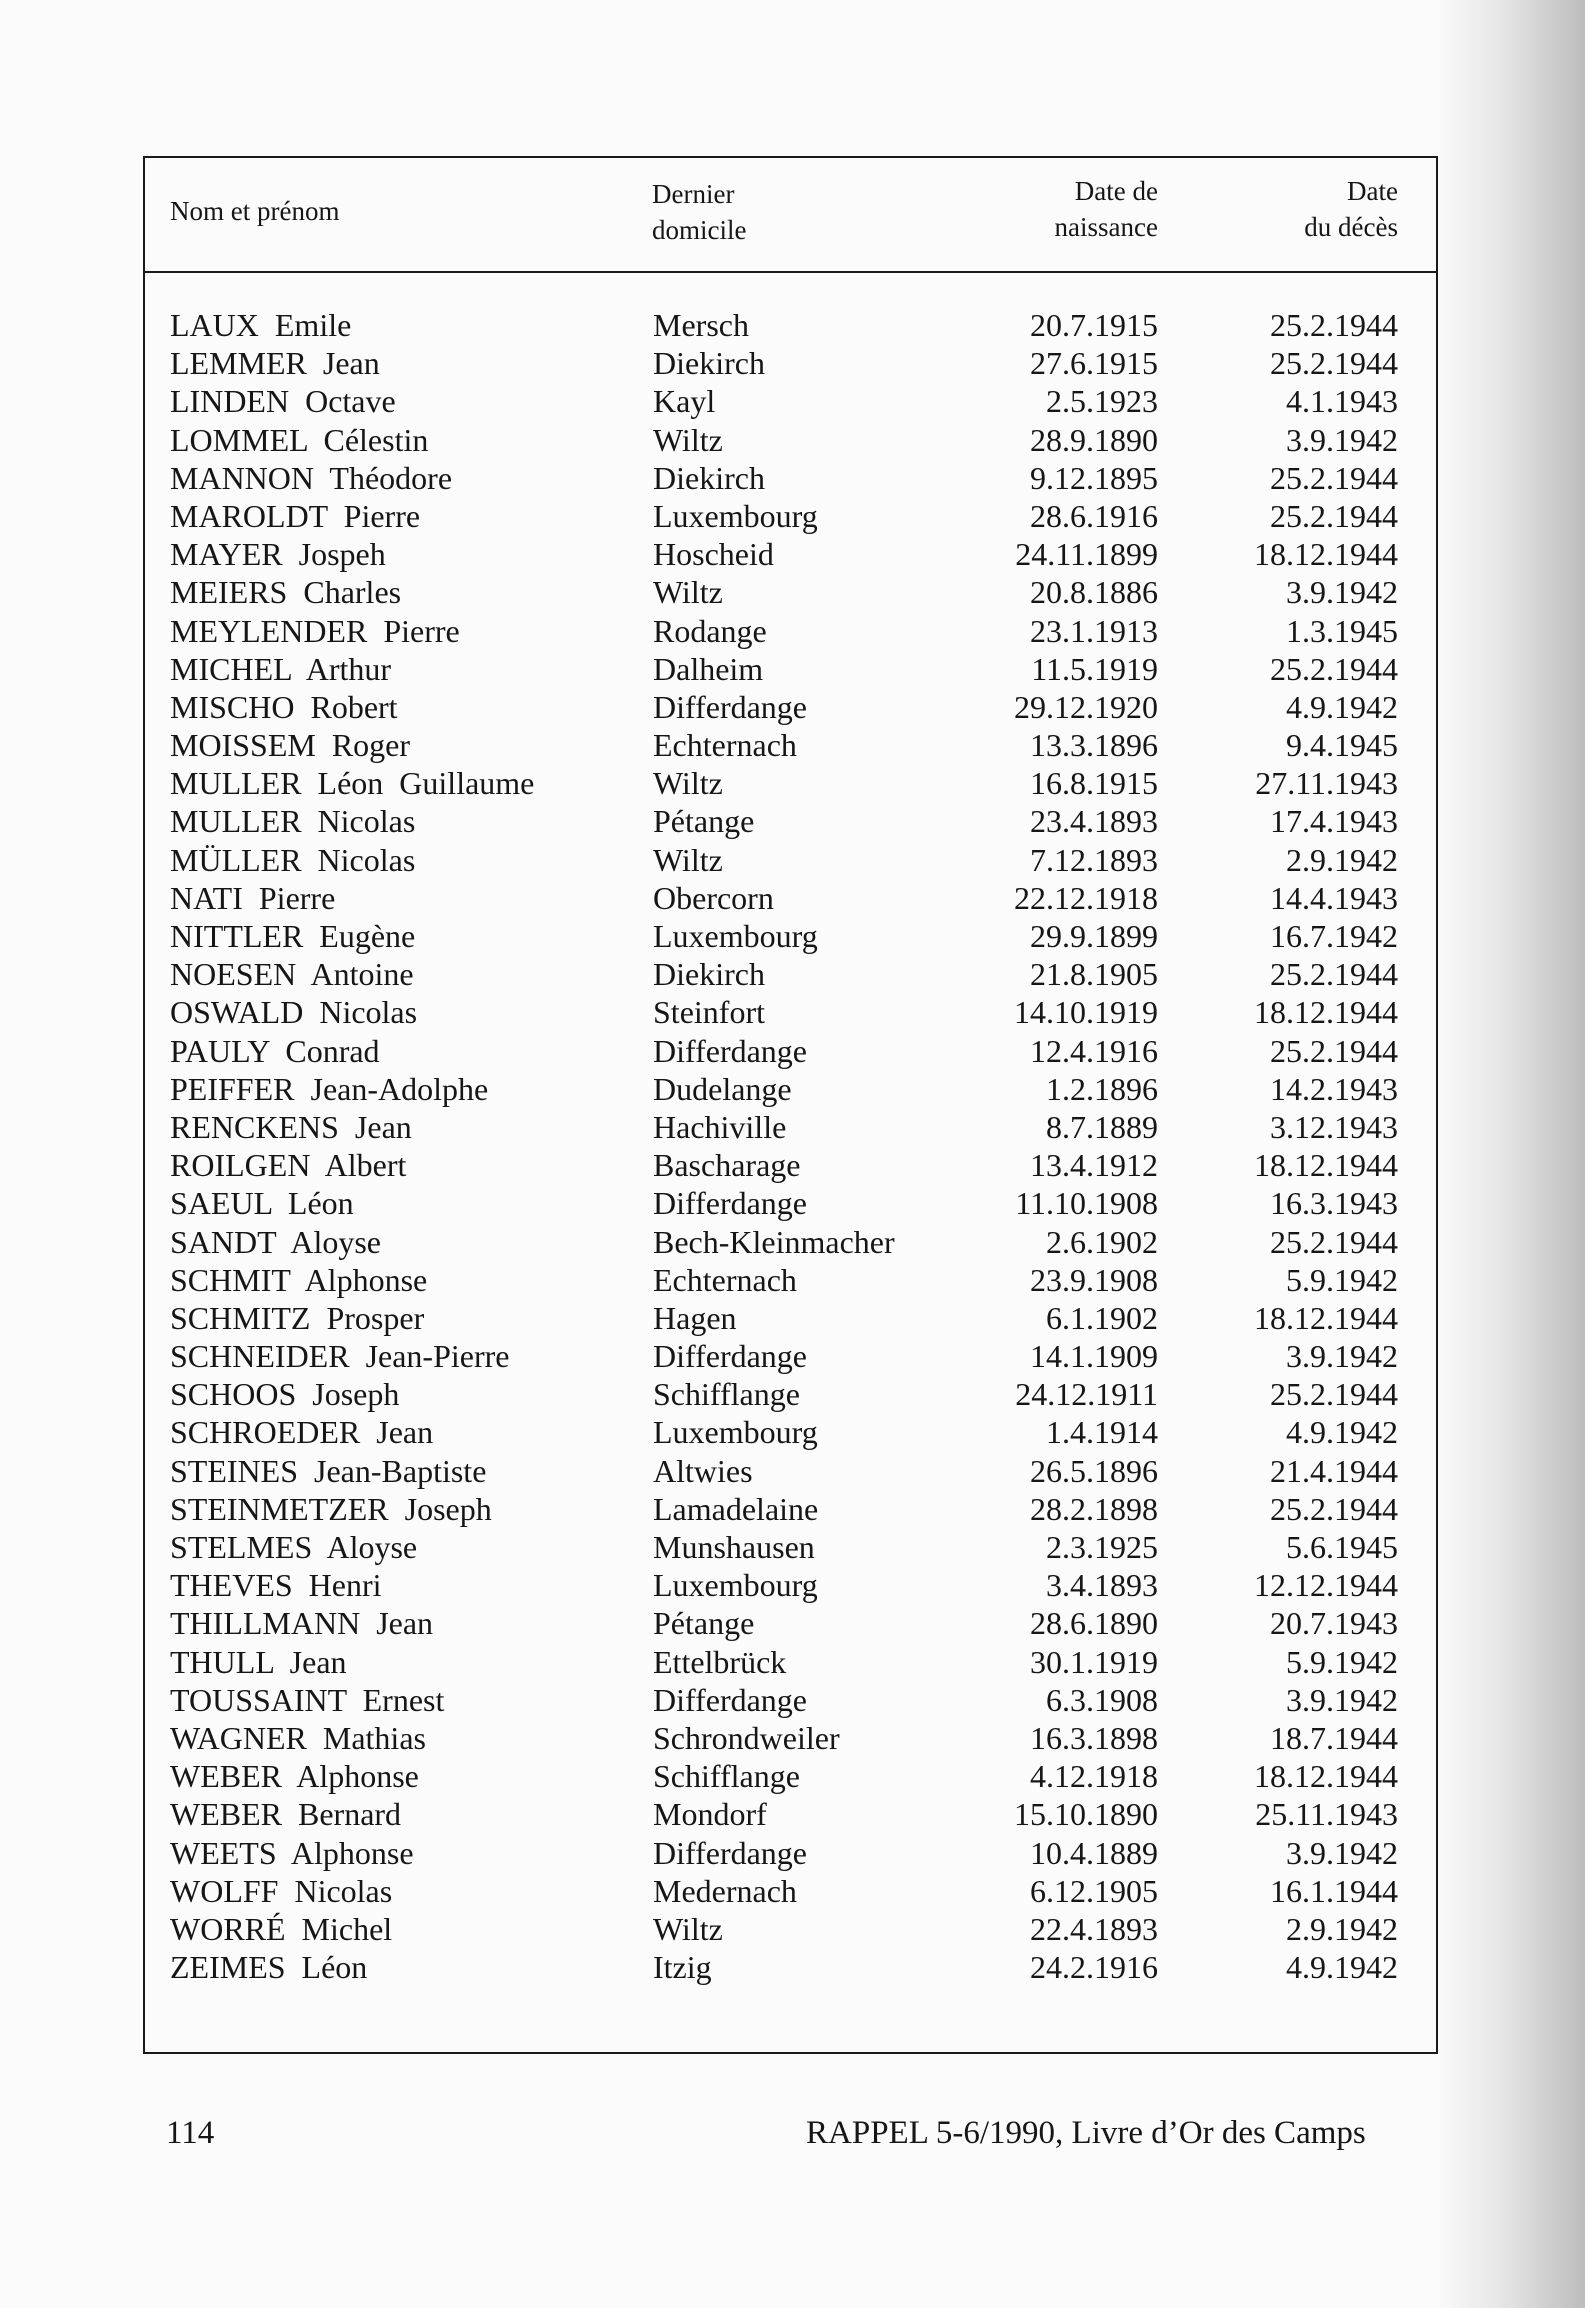  What do you see at coordinates (275, 1050) in the screenshot?
I see `cell-name: PAULY Conrad` at bounding box center [275, 1050].